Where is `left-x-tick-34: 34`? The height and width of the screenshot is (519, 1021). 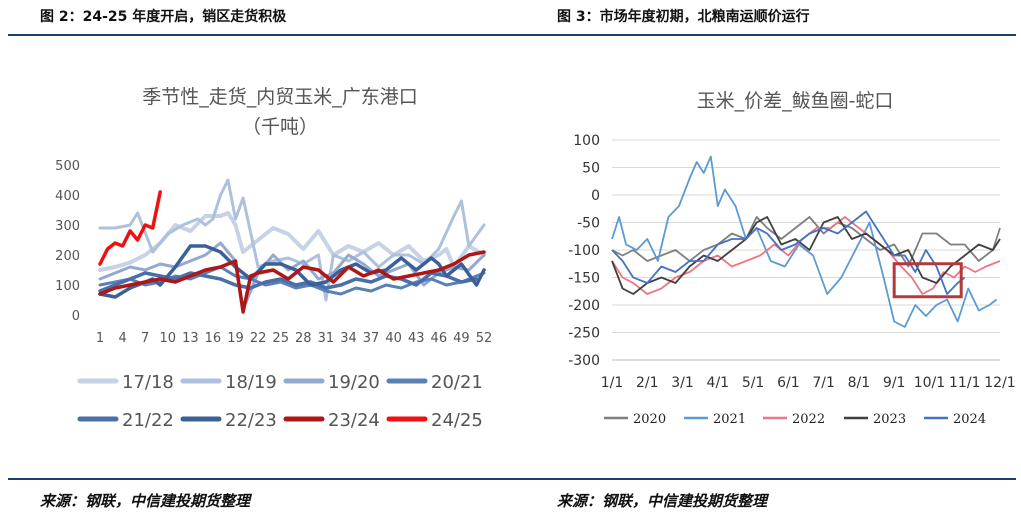
left-x-tick-34: 34 is located at coordinates (348, 338).